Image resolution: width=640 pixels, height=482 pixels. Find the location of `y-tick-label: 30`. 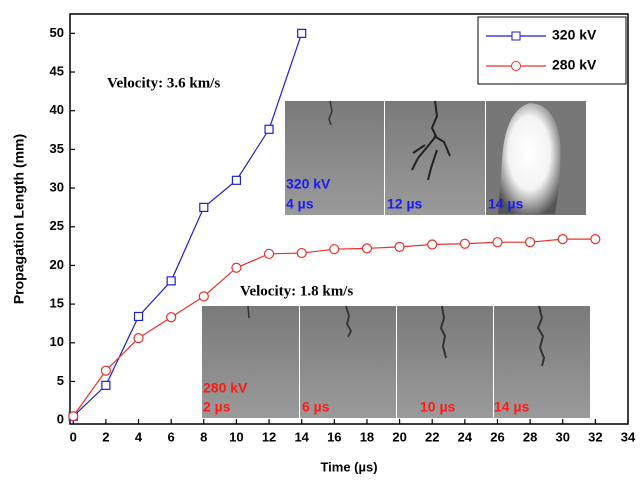

y-tick-label: 30 is located at coordinates (57, 186).